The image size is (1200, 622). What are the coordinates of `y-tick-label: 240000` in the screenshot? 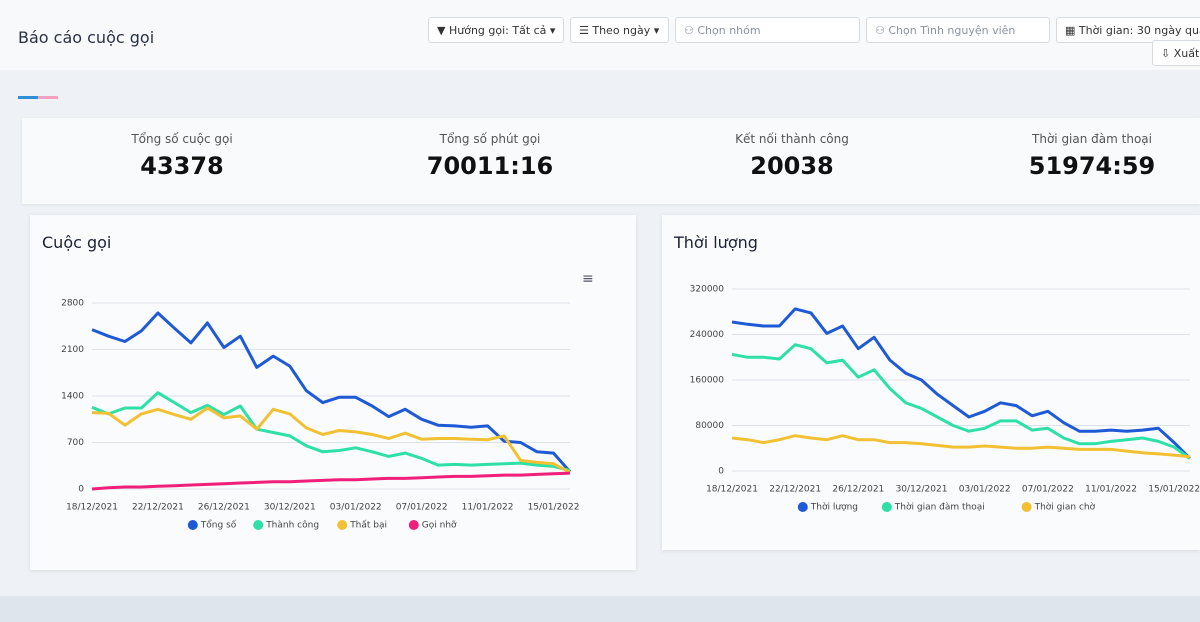 It's located at (707, 335).